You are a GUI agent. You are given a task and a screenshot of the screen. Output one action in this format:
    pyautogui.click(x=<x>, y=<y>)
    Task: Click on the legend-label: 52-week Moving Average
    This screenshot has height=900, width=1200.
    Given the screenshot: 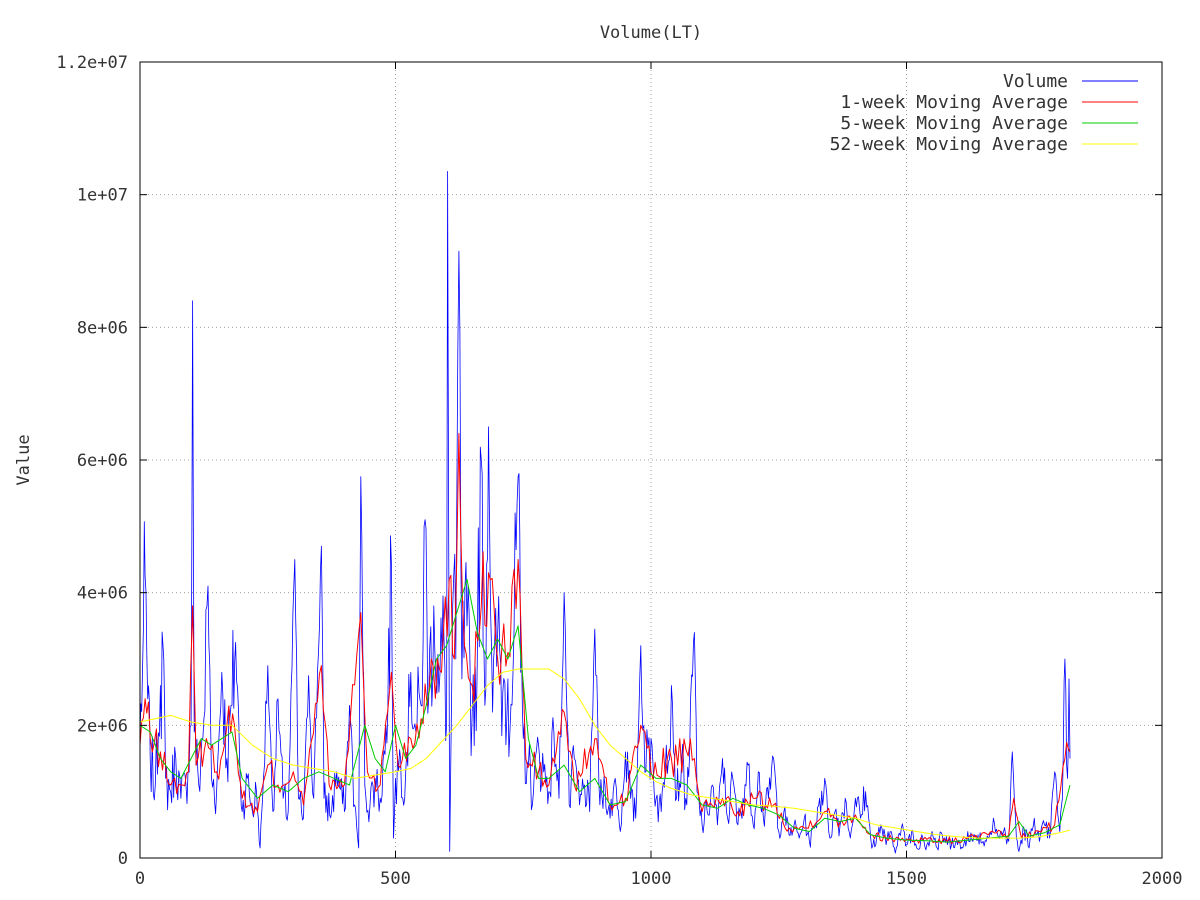 What is the action you would take?
    pyautogui.click(x=949, y=144)
    